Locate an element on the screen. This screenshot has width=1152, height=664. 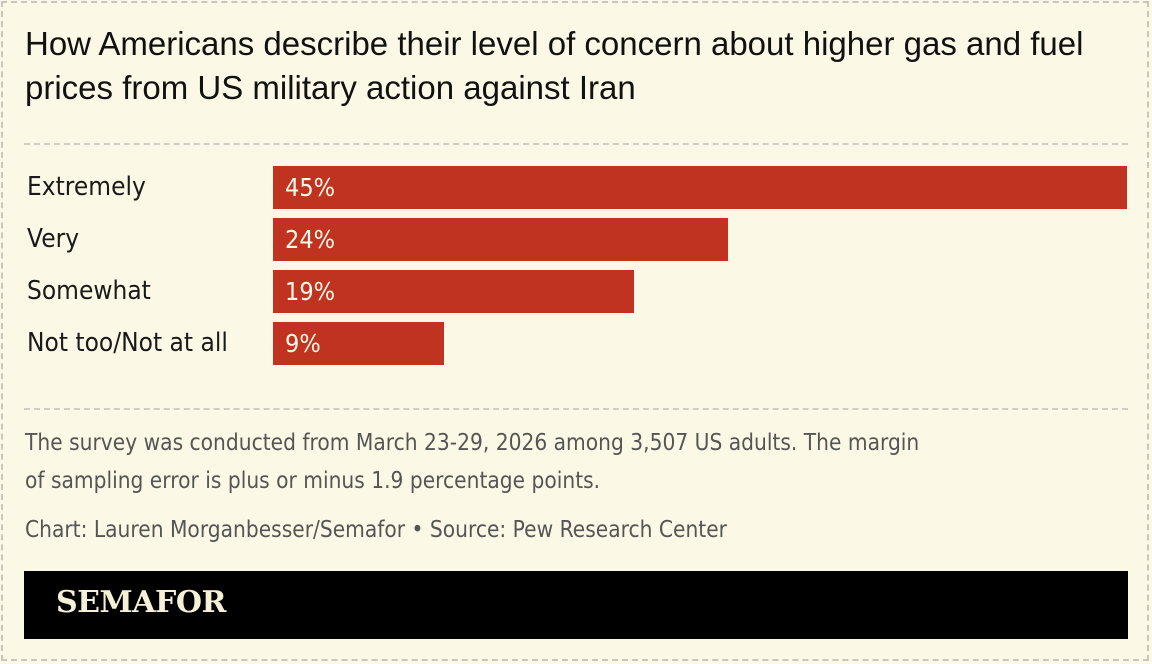
category-label: Very is located at coordinates (53, 239).